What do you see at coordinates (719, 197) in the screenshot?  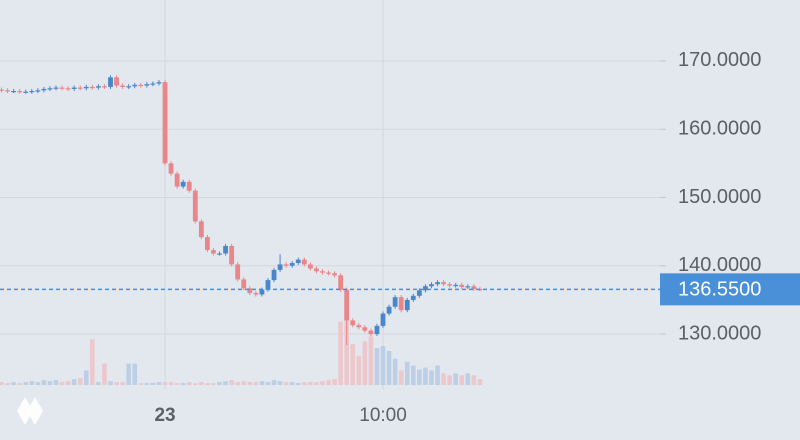 I see `y-tick-label: 150.0000` at bounding box center [719, 197].